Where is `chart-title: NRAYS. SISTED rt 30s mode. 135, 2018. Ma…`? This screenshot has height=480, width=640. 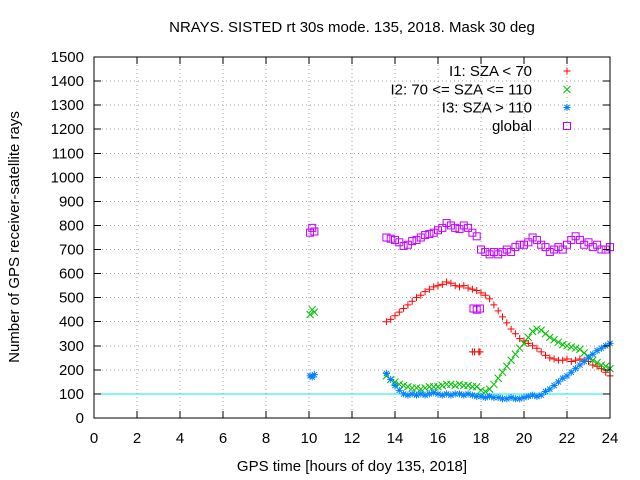
chart-title: NRAYS. SISTED rt 30s mode. 135, 2018. Ma… is located at coordinates (352, 27).